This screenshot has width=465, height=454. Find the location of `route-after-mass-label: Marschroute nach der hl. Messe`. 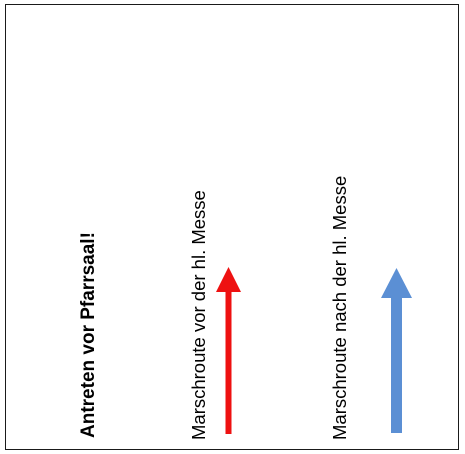

route-after-mass-label: Marschroute nach der hl. Messe is located at coordinates (339, 307).